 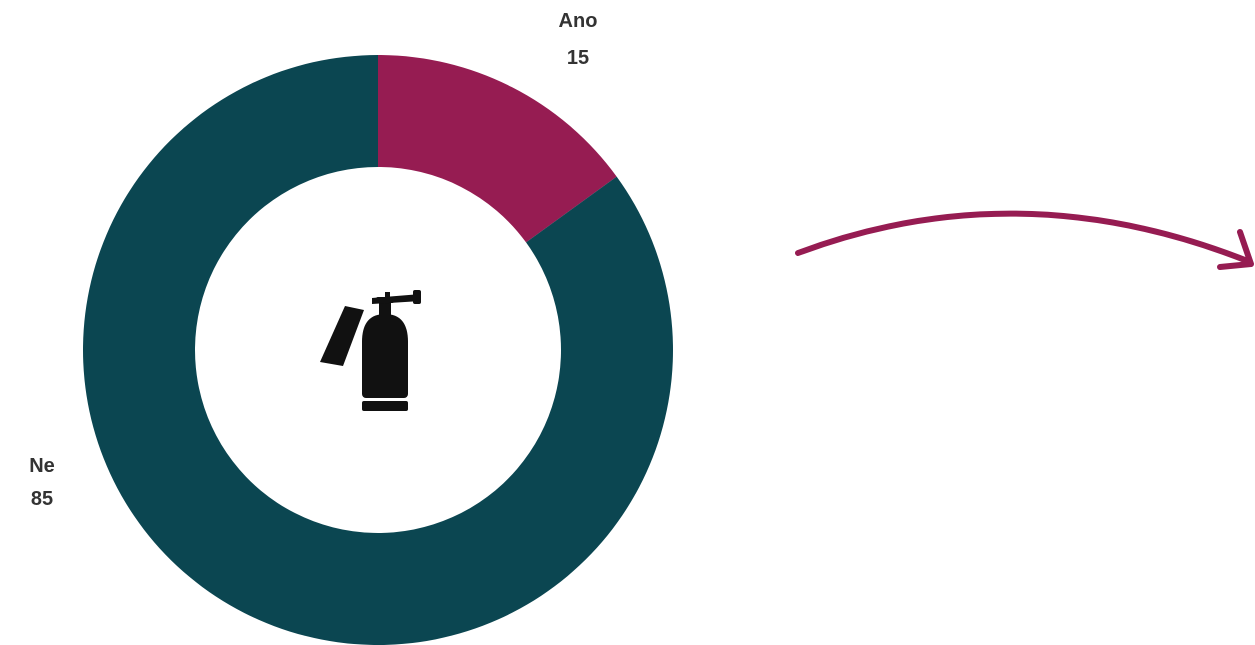 I want to click on curved-arrow-right-icon, so click(x=1024, y=240).